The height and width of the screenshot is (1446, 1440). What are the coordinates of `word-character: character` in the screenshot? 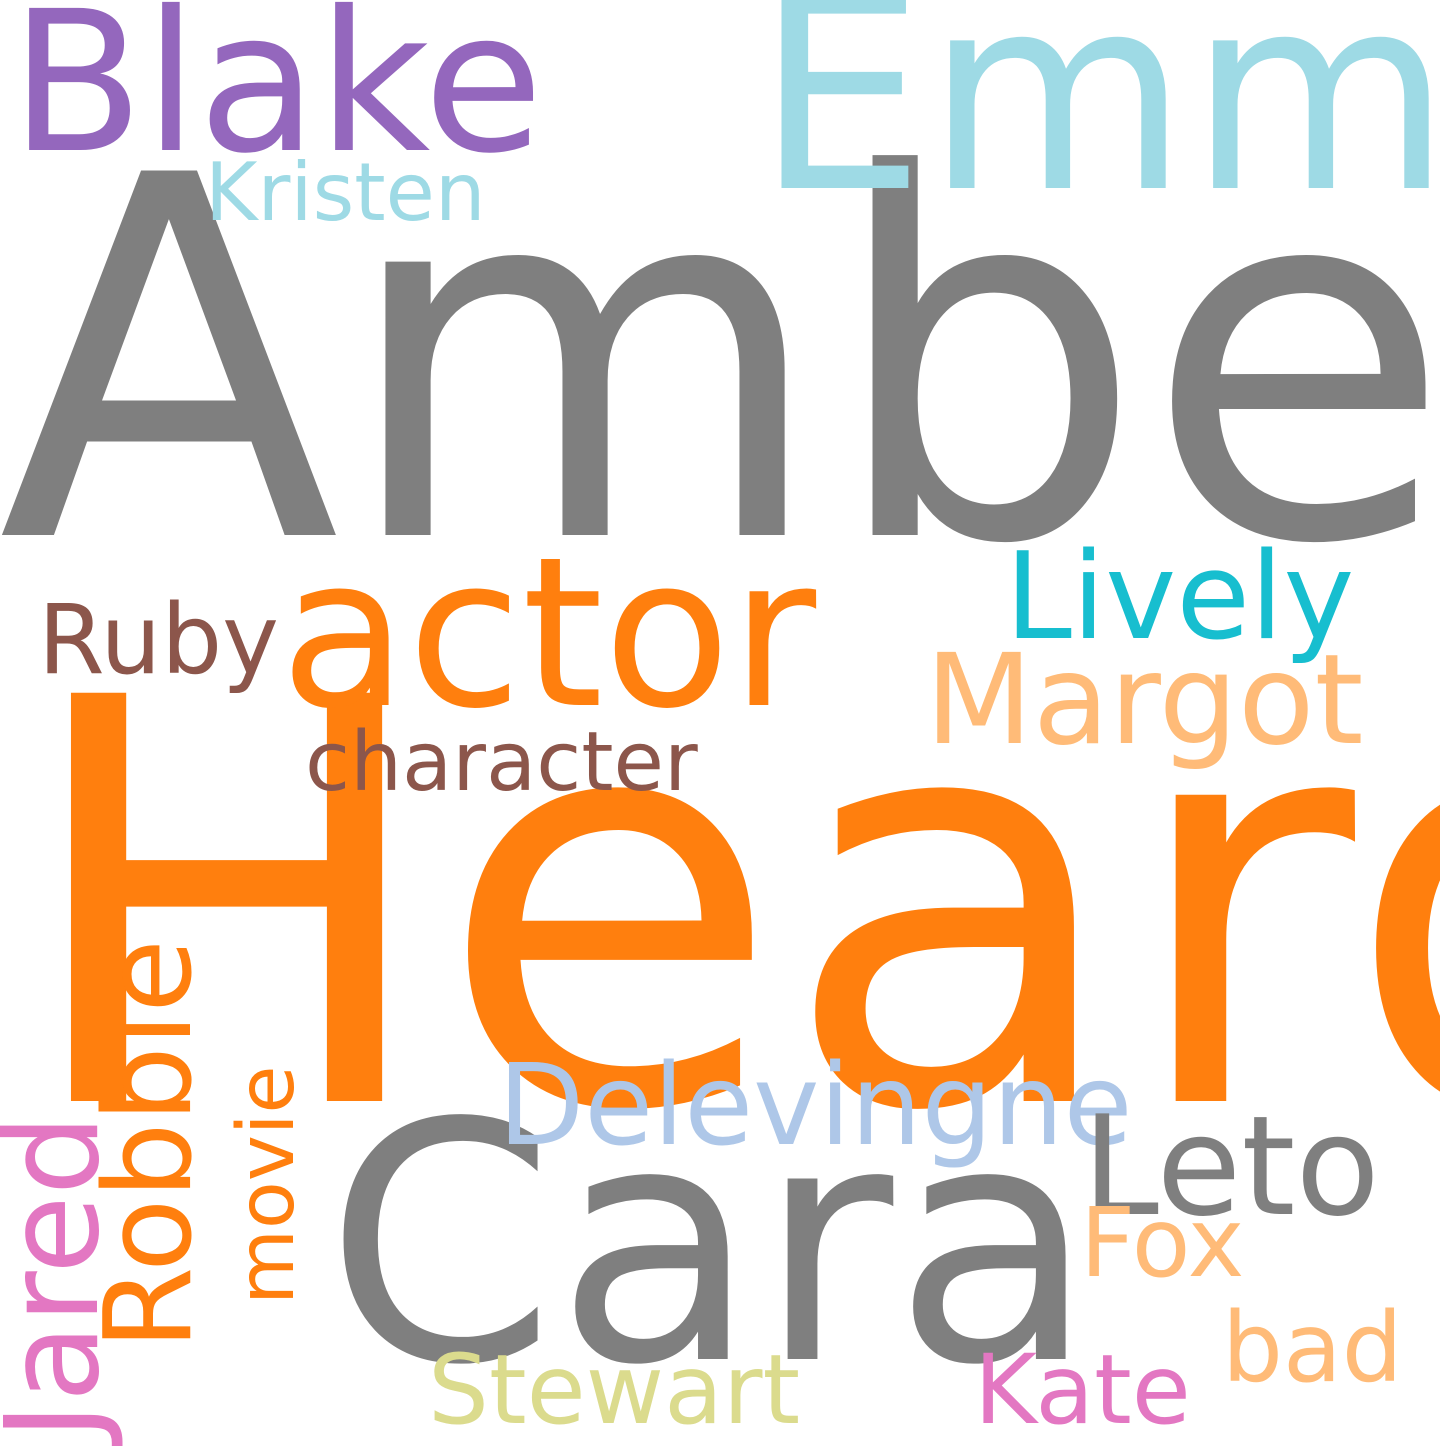 It's located at (501, 762).